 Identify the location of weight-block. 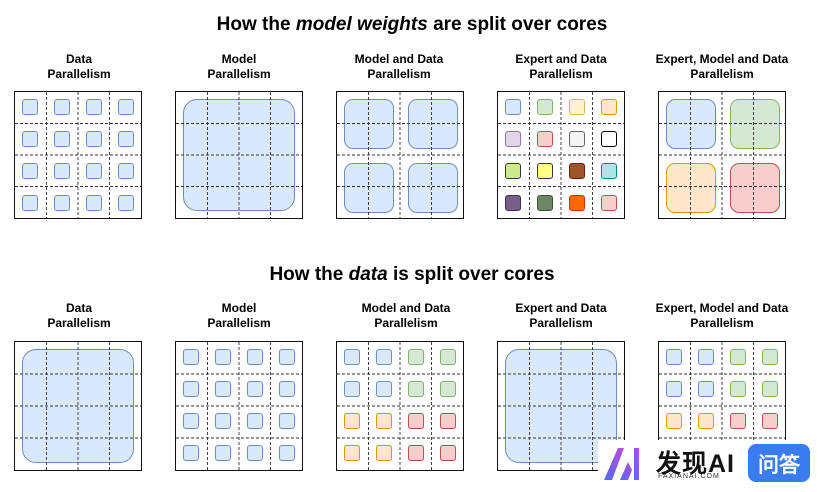
(239, 155).